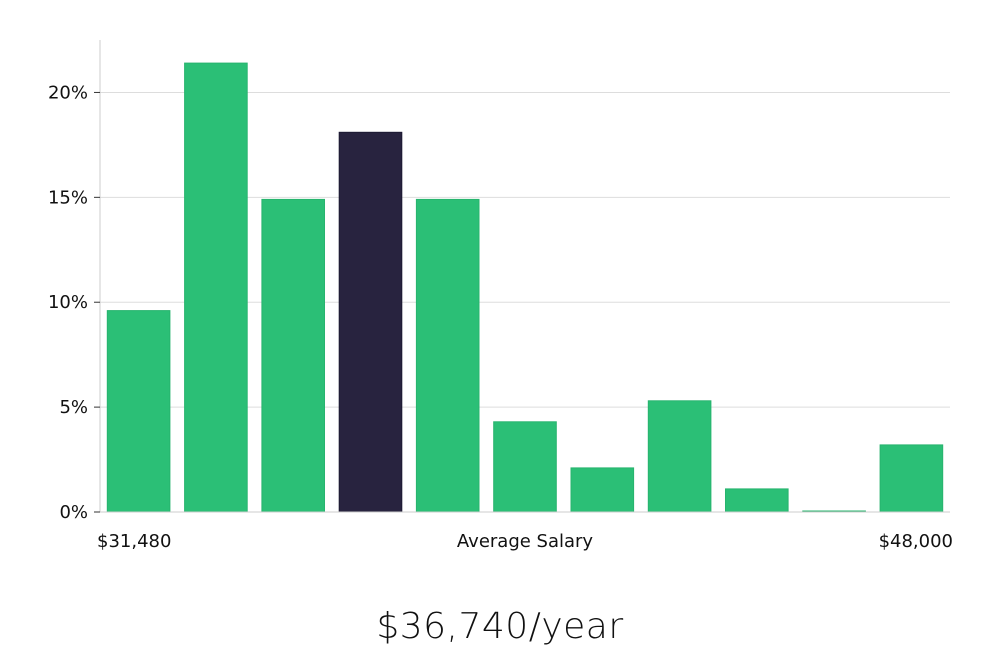 The image size is (1000, 660). What do you see at coordinates (68, 197) in the screenshot?
I see `y-tick-label: 15%` at bounding box center [68, 197].